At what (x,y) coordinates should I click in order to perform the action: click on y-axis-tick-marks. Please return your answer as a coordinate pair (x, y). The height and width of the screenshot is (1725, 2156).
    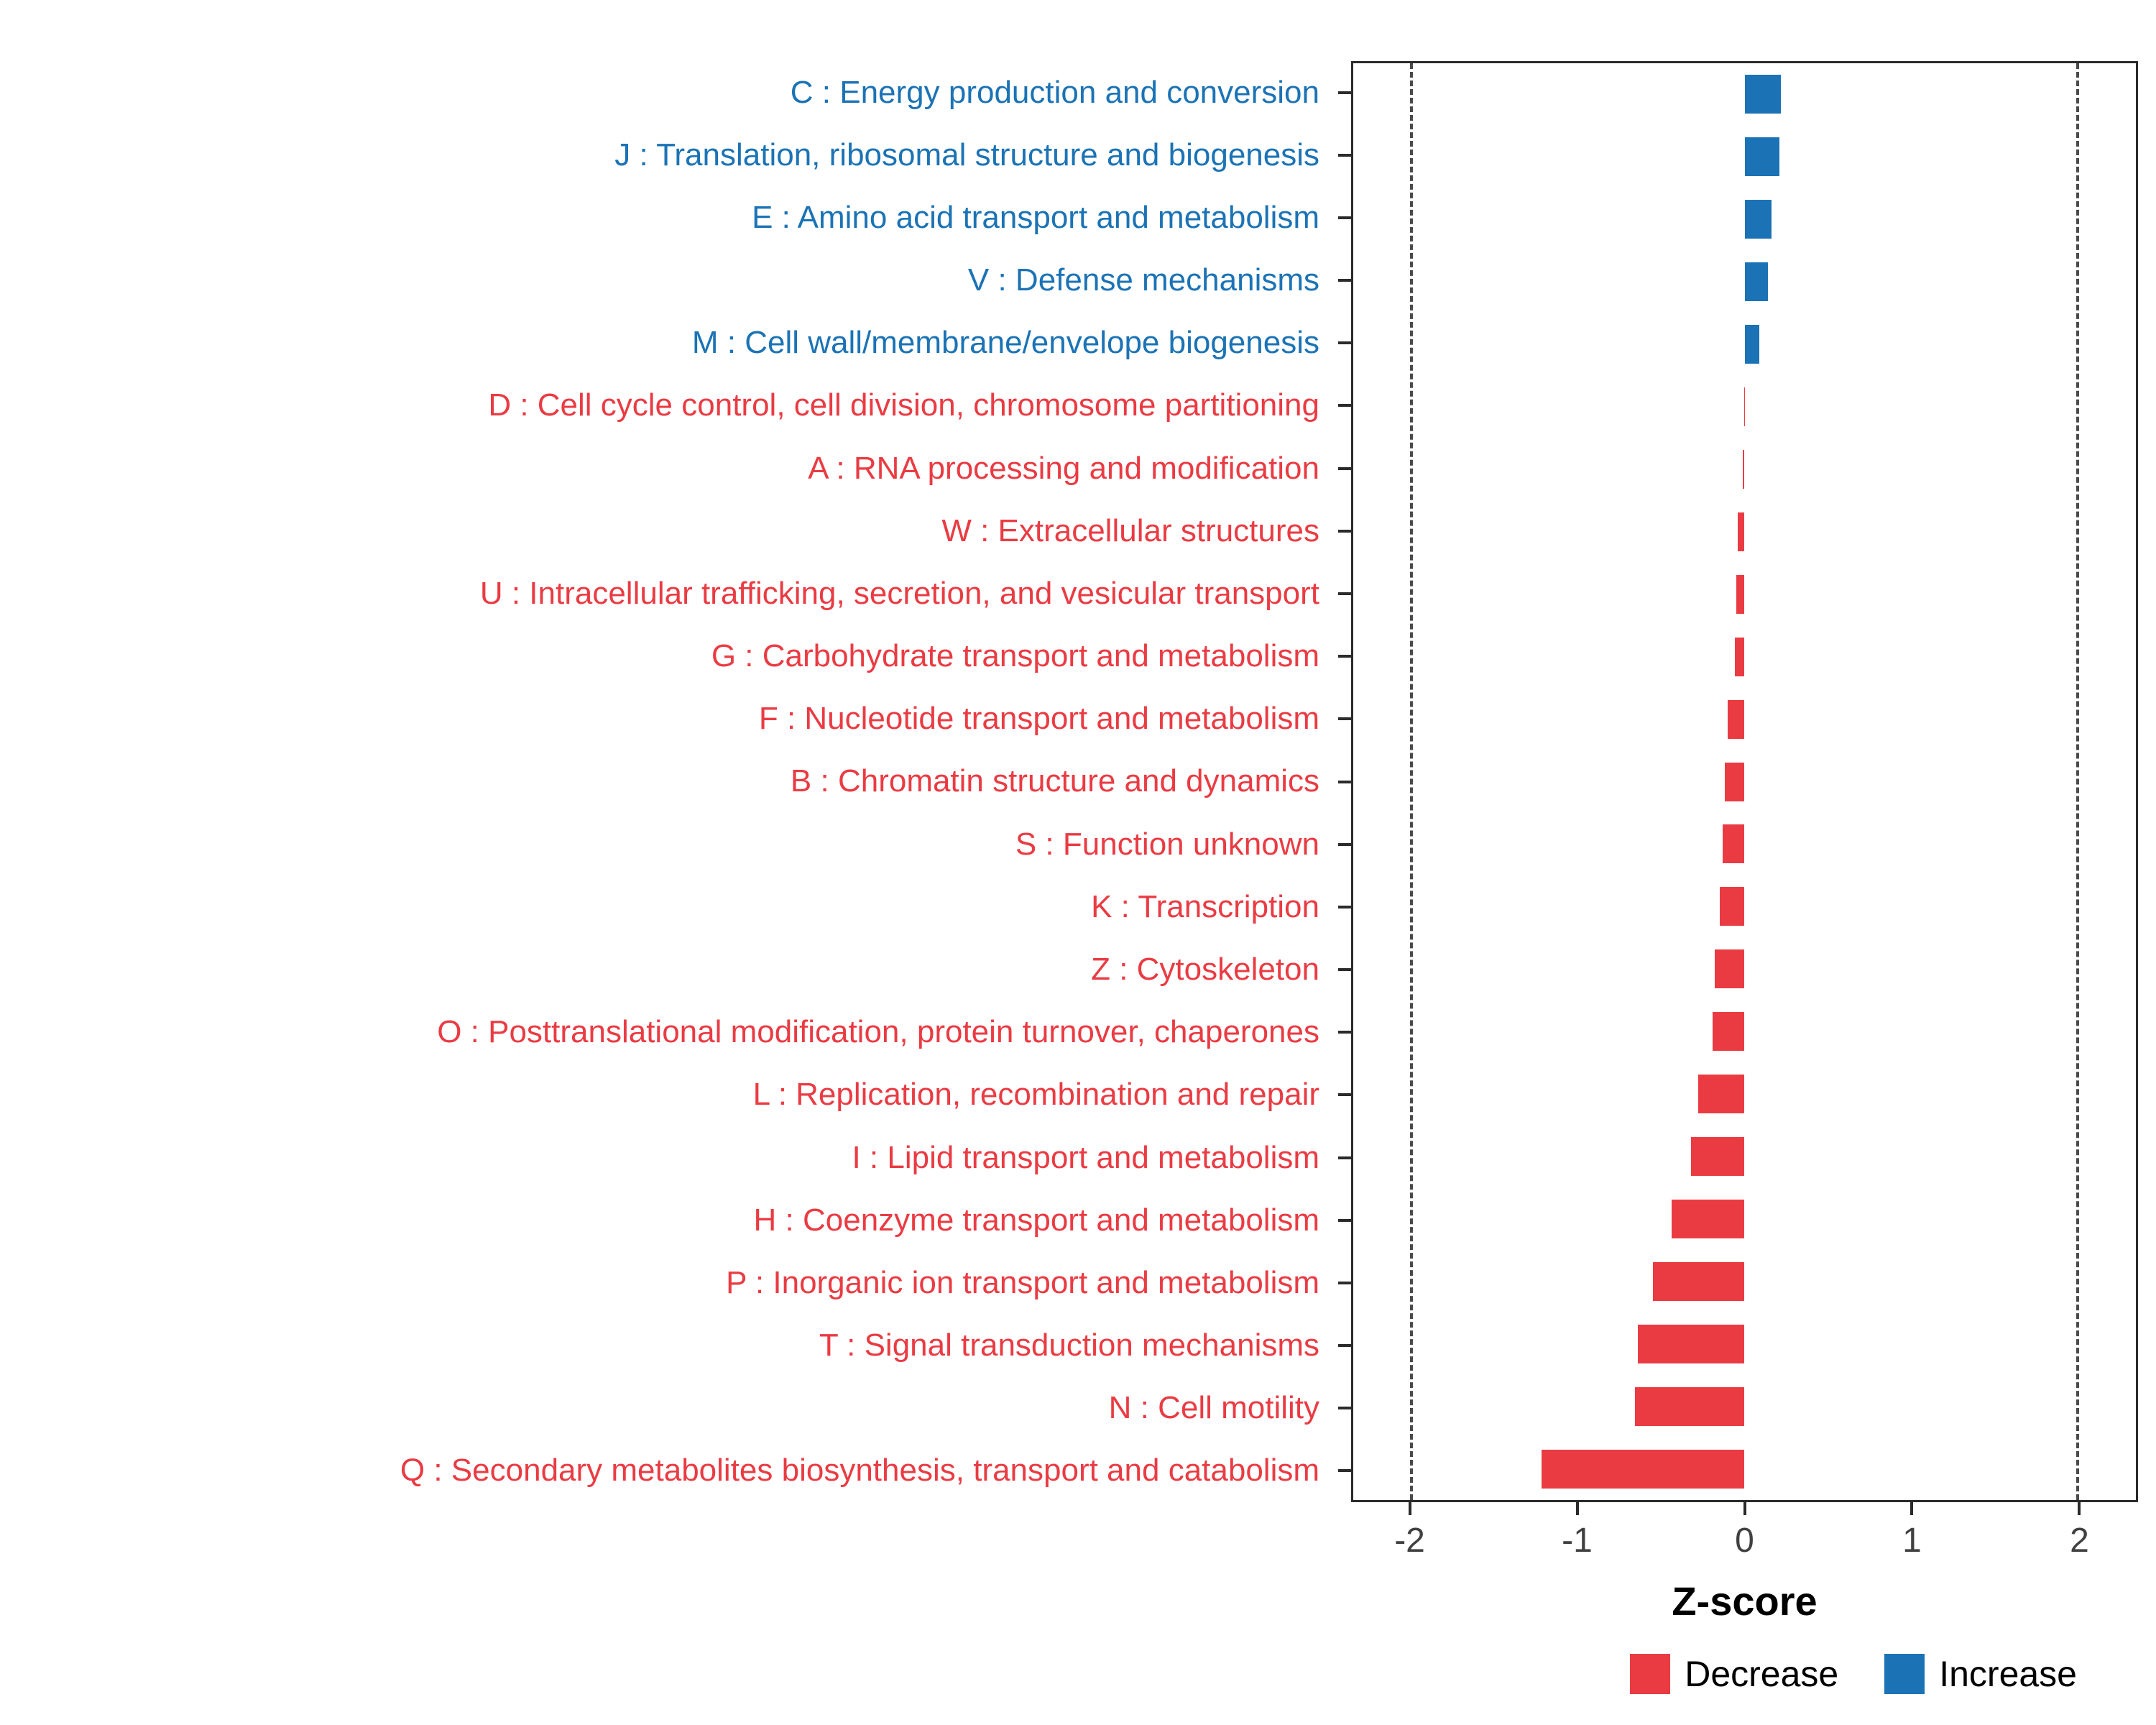
    Looking at the image, I should click on (1344, 781).